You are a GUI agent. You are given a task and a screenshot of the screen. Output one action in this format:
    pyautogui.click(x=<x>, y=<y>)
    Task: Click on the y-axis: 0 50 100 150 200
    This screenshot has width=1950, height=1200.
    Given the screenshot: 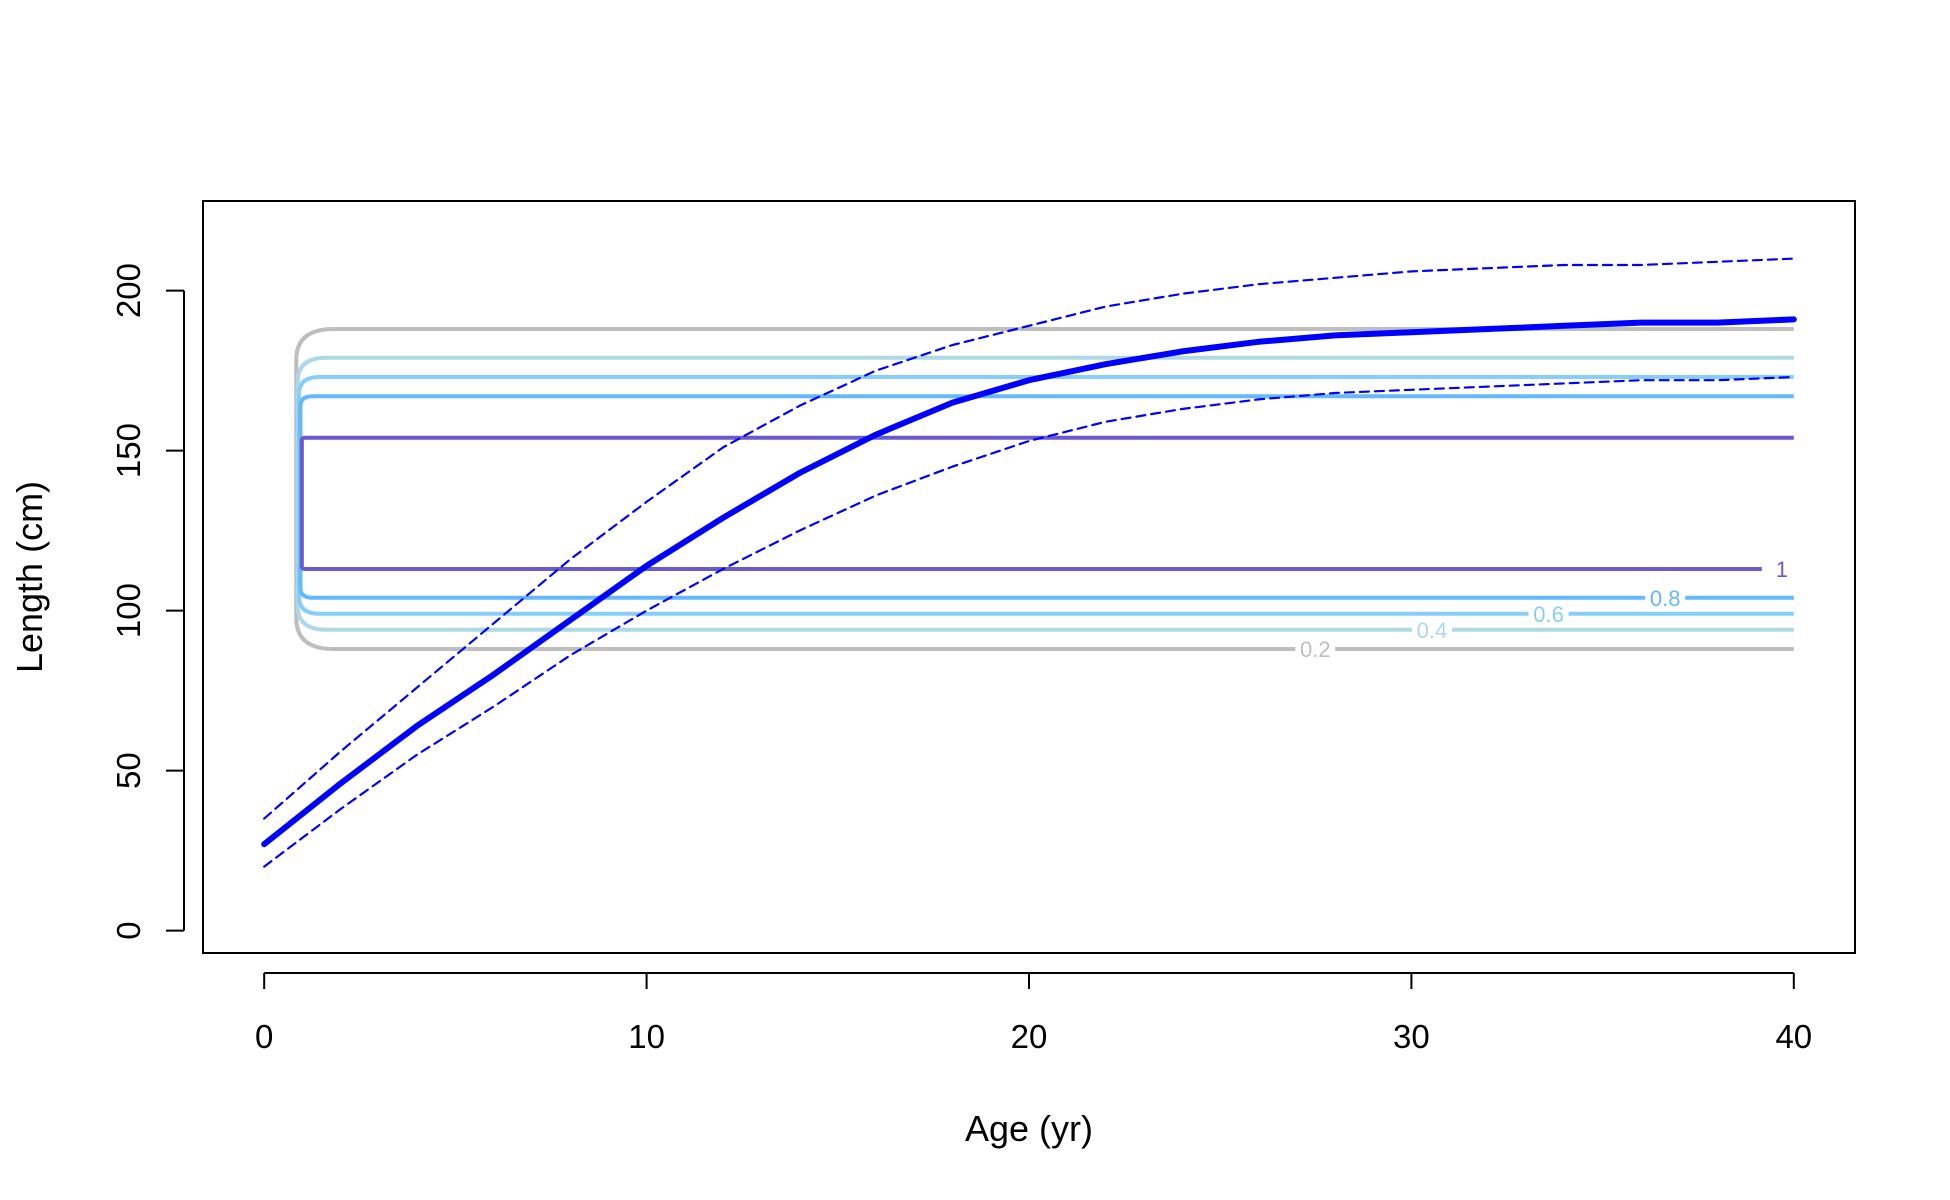 What is the action you would take?
    pyautogui.click(x=147, y=601)
    